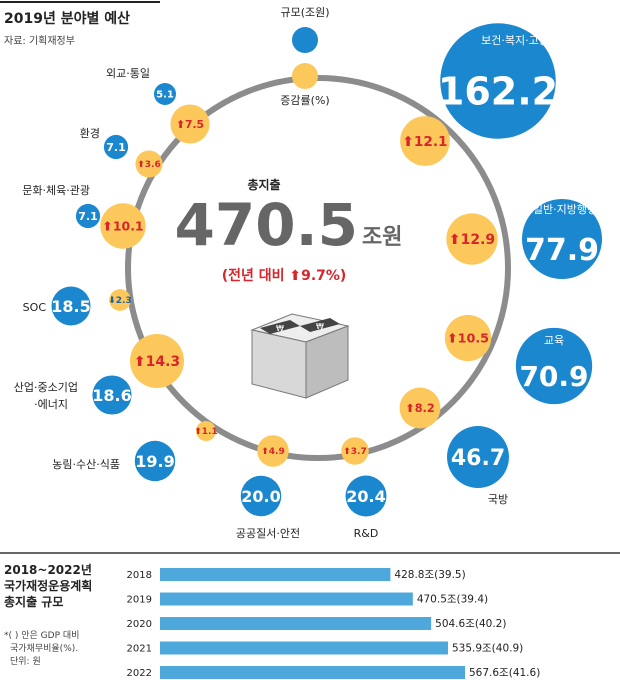 The height and width of the screenshot is (680, 620). I want to click on rate-label: ⬆10.1, so click(122, 225).